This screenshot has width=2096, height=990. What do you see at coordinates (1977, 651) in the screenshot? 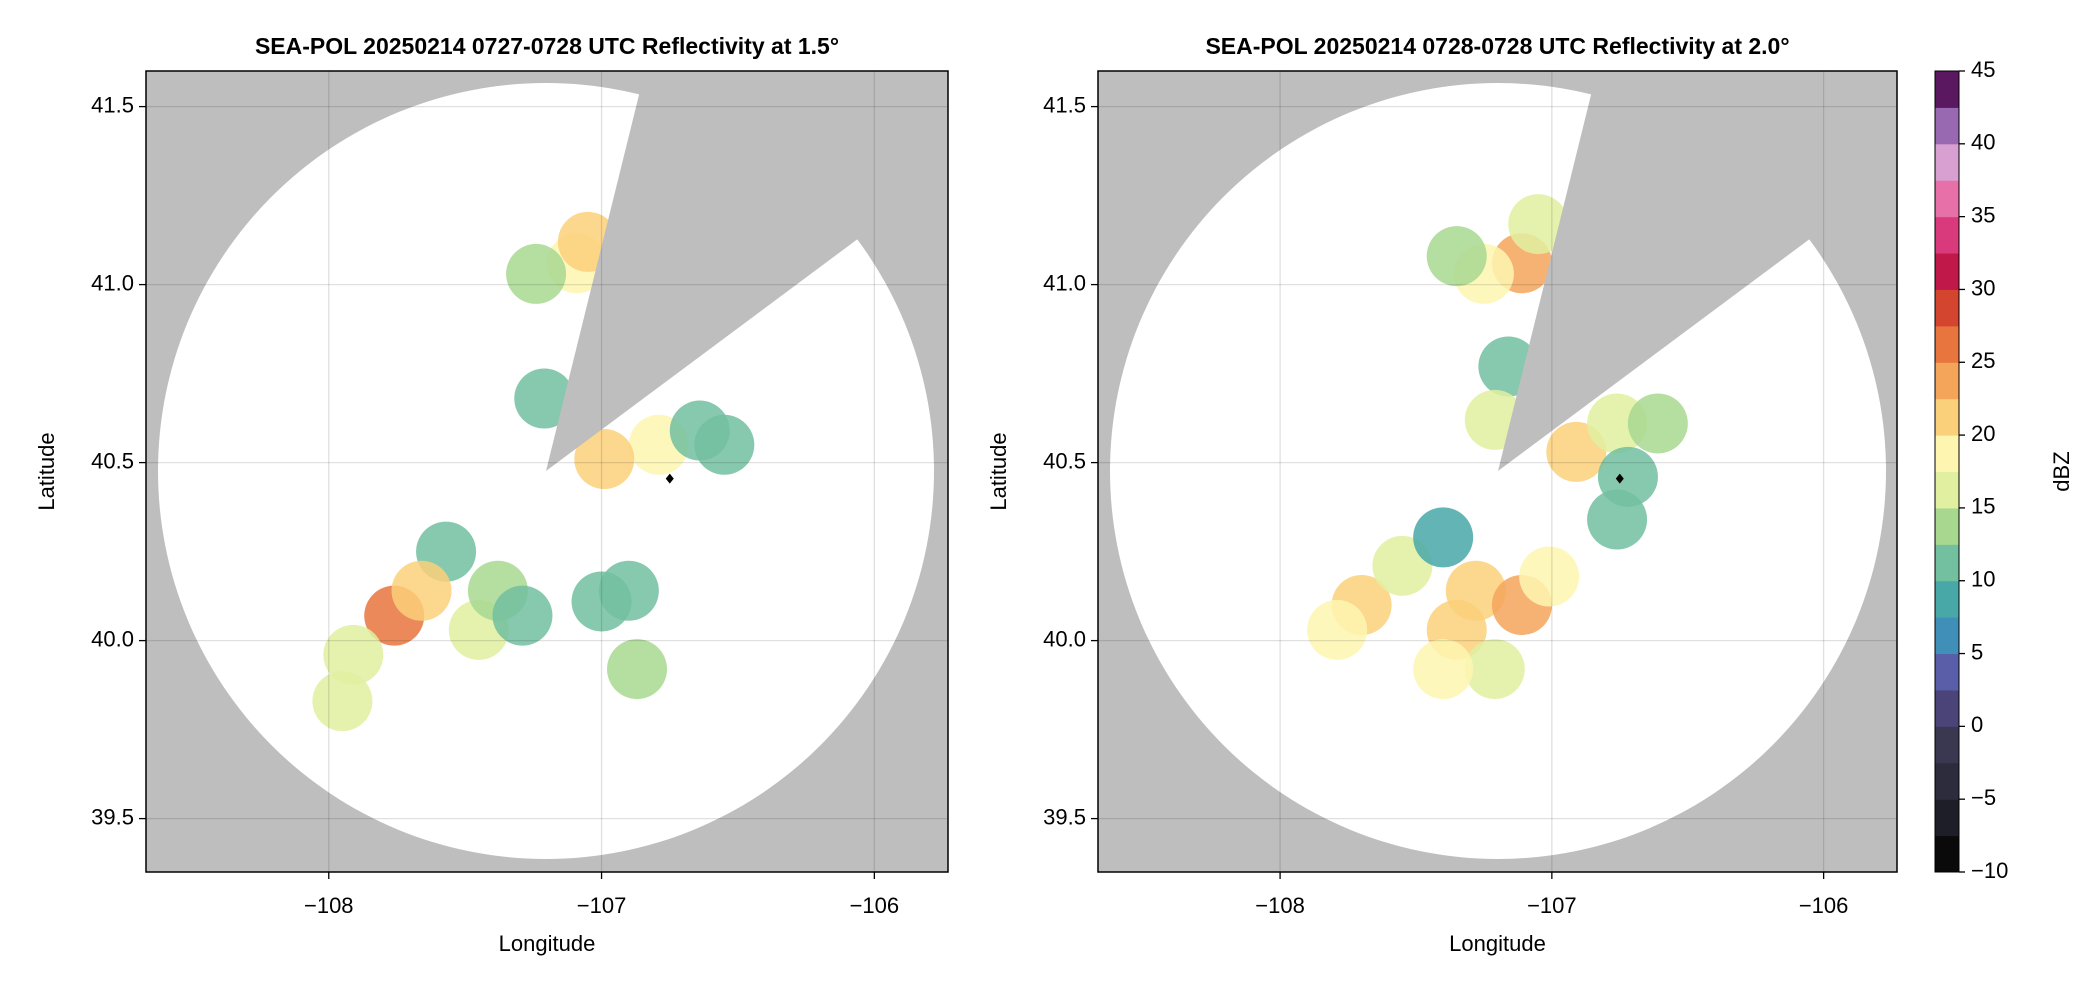
I see `colorbar-tick-label: 5` at bounding box center [1977, 651].